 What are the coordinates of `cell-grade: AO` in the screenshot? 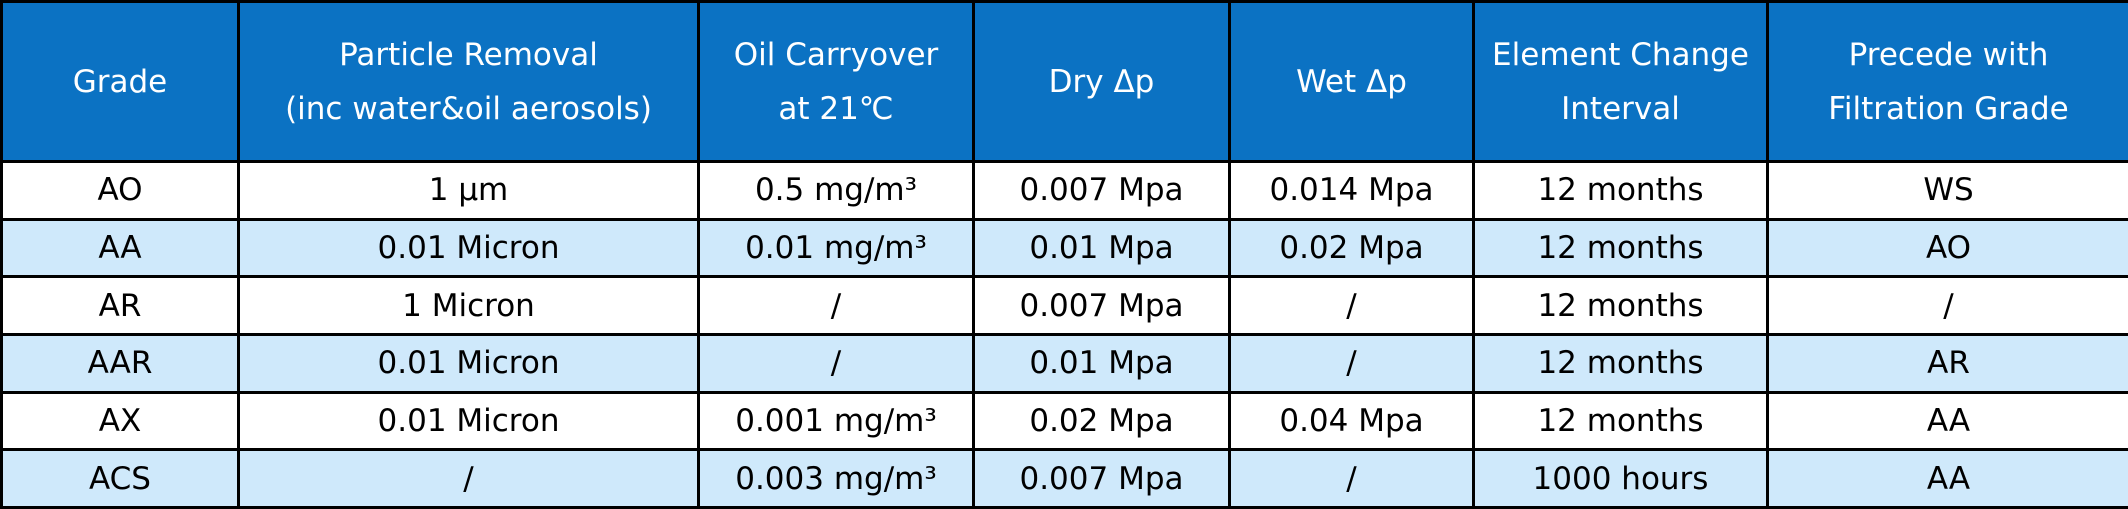 It's located at (120, 190).